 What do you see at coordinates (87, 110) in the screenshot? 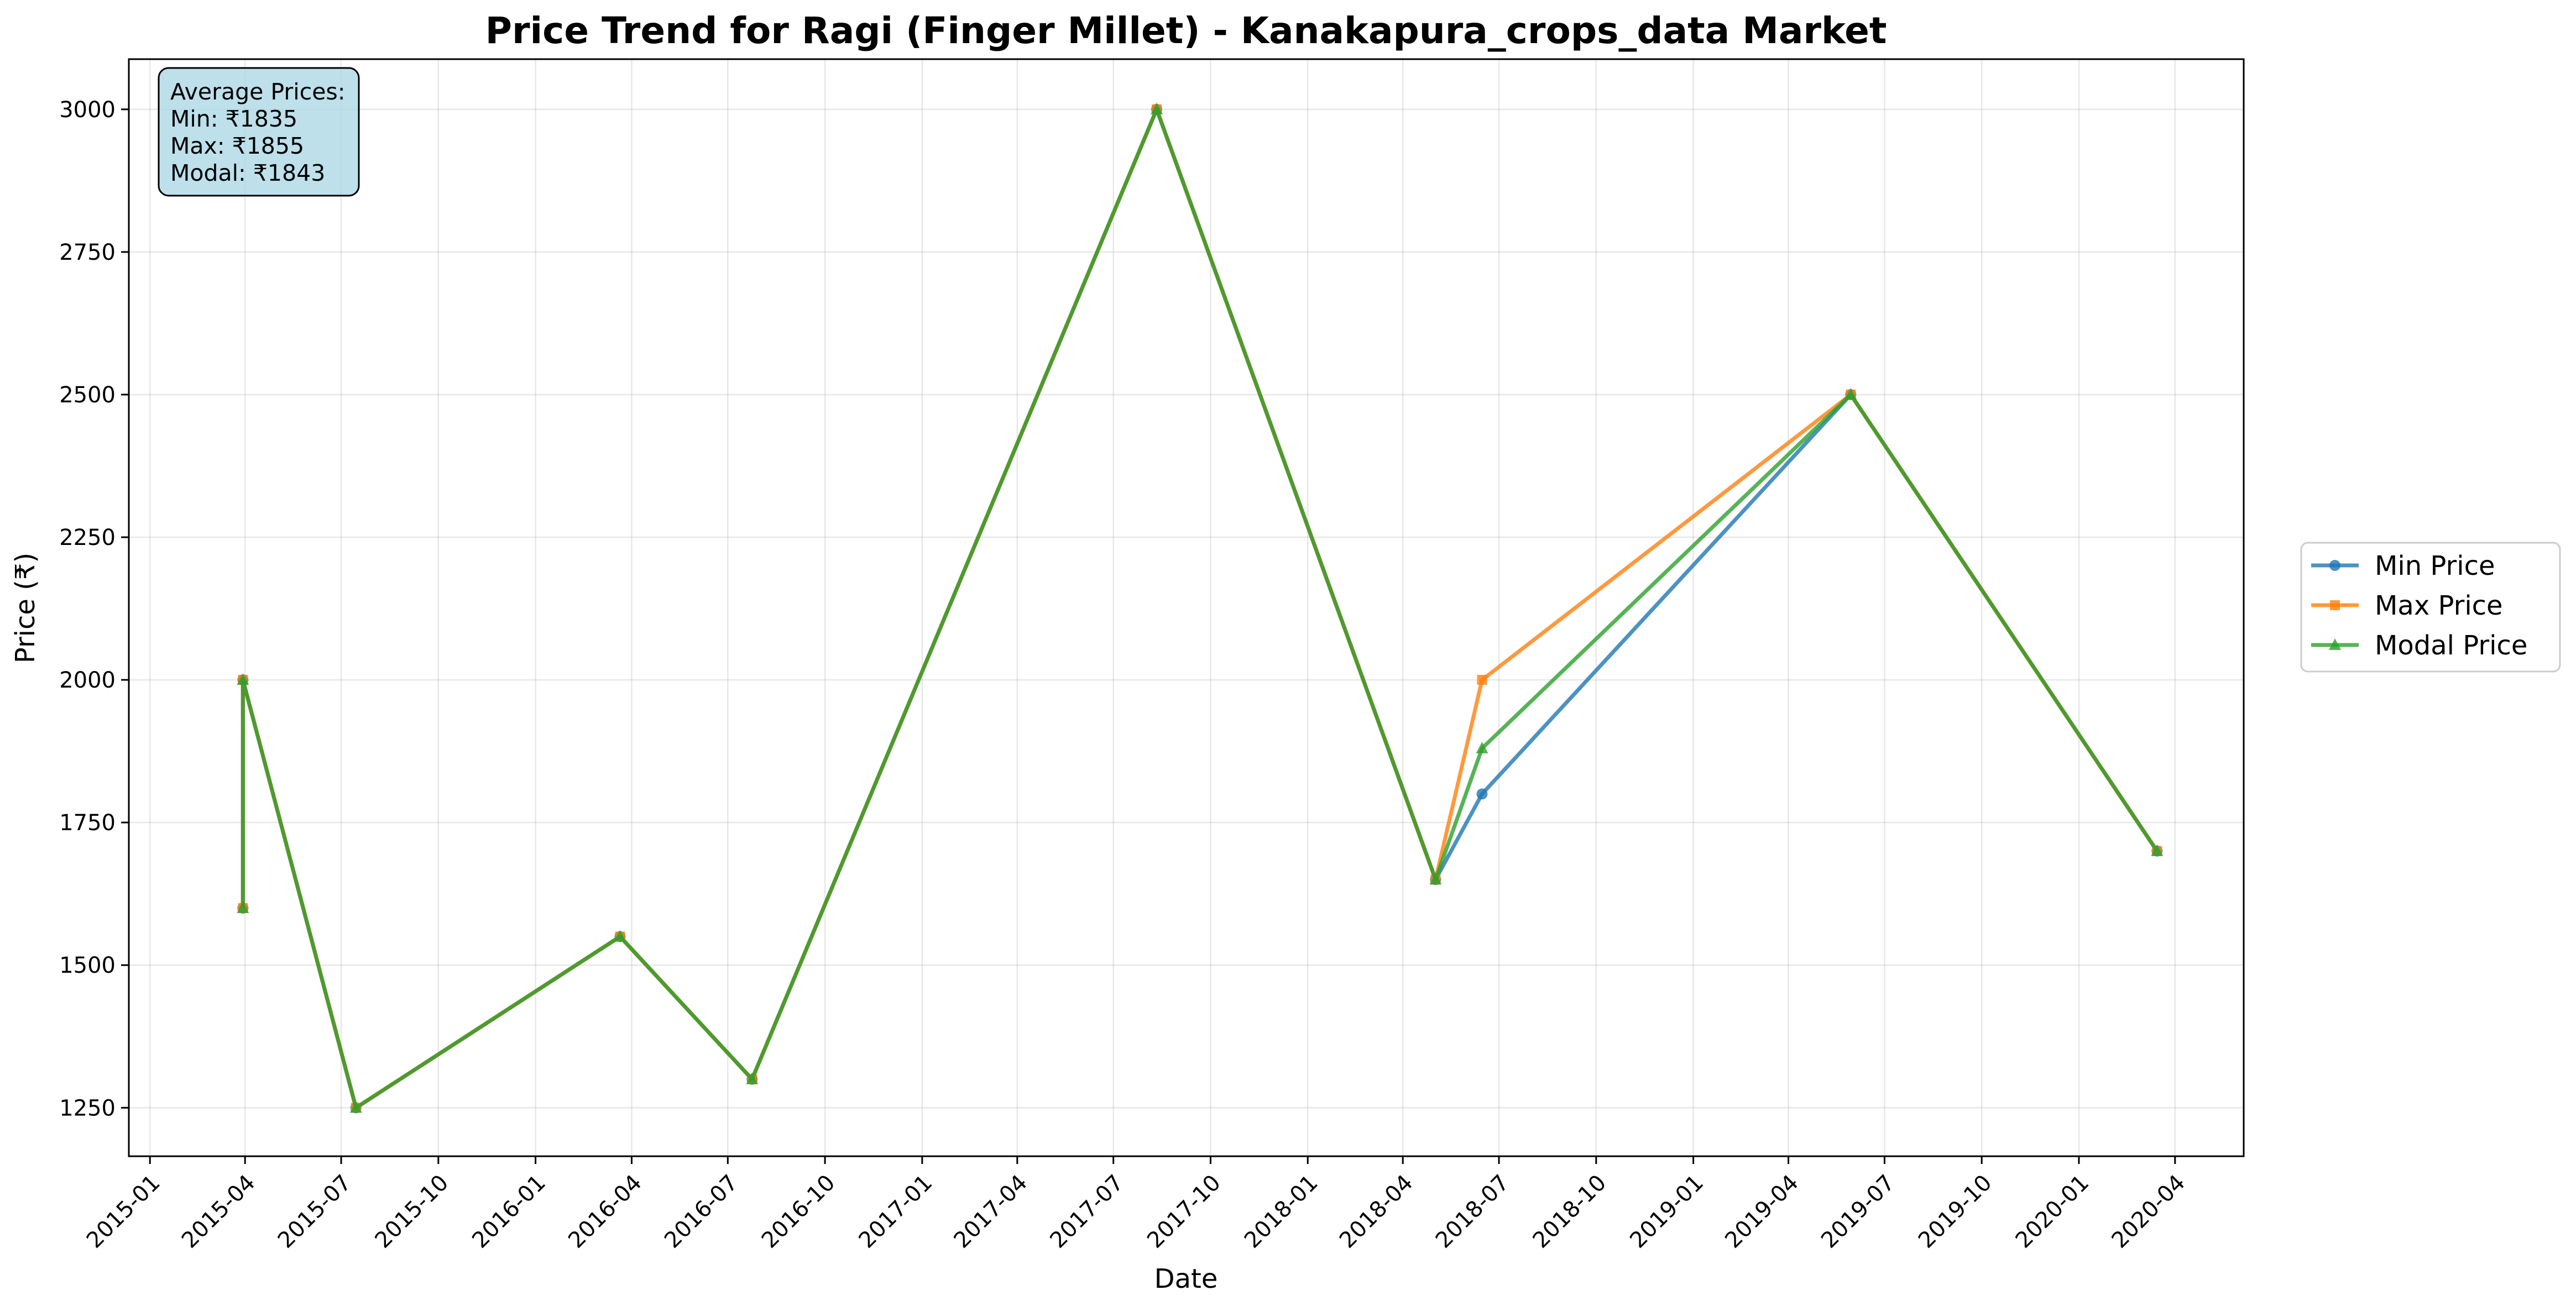
I see `y-tick-label: 3000` at bounding box center [87, 110].